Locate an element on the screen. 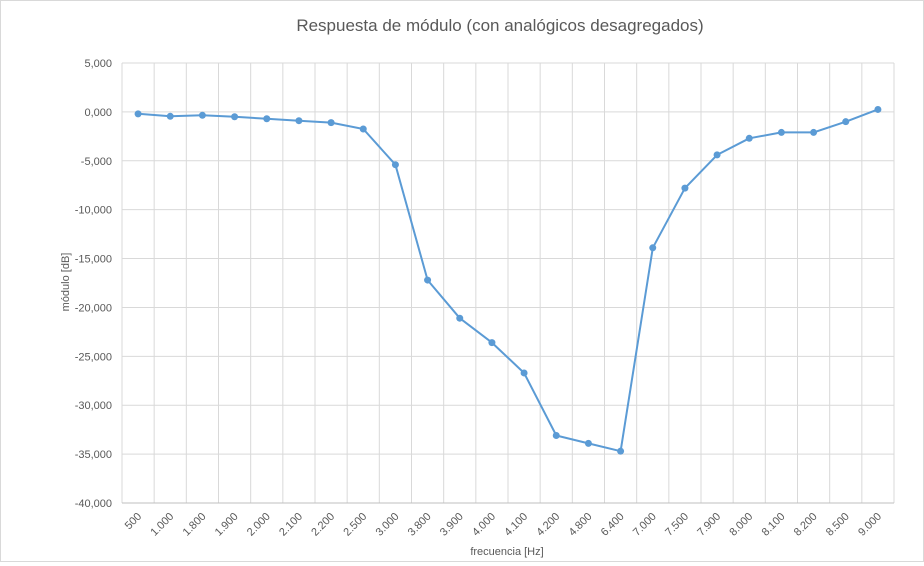  y-tick-label: -10,000 is located at coordinates (93, 211).